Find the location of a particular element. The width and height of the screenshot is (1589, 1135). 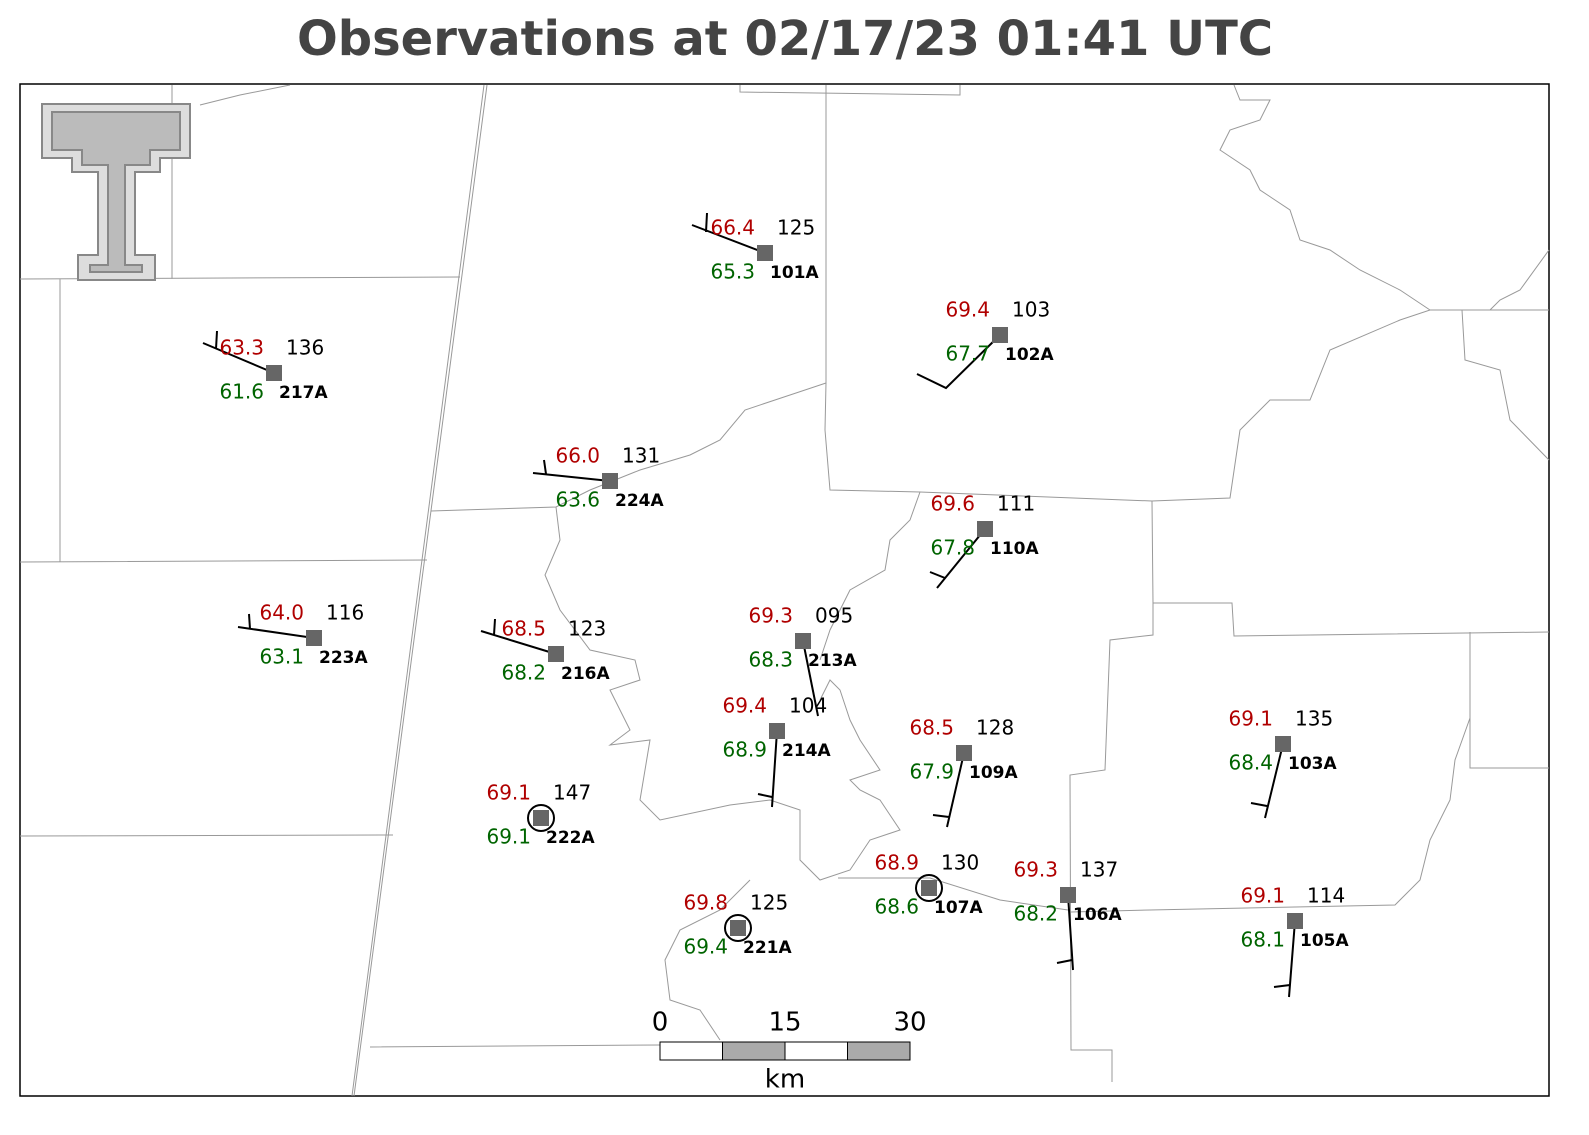

station-id: 222A is located at coordinates (570, 838).